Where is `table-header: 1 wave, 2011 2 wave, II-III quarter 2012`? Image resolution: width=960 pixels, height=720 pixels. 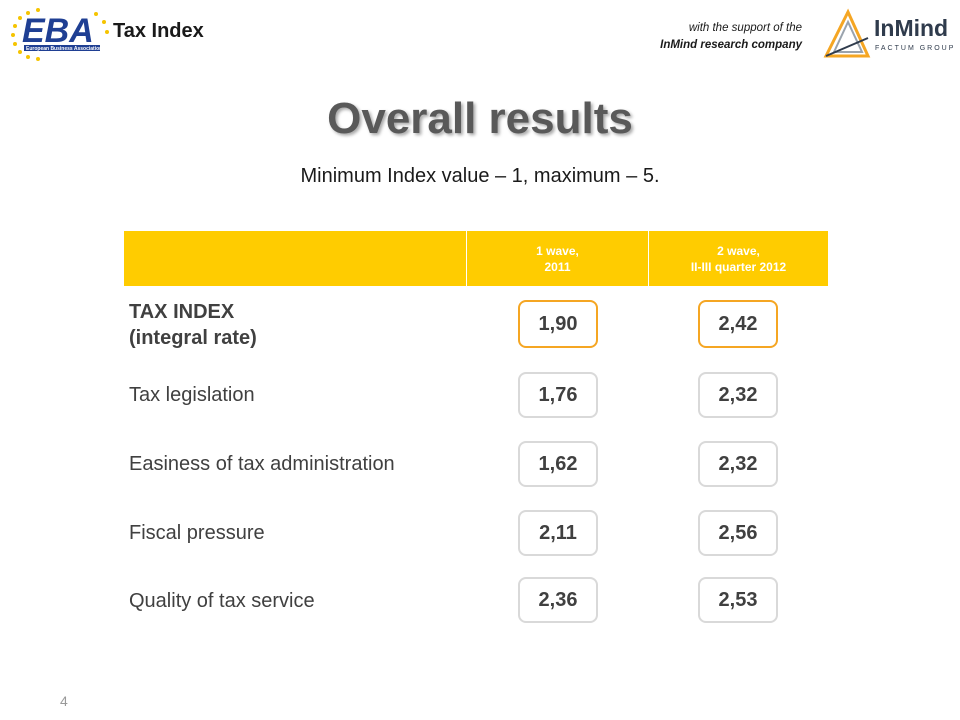 table-header: 1 wave, 2011 2 wave, II-III quarter 2012 is located at coordinates (476, 258).